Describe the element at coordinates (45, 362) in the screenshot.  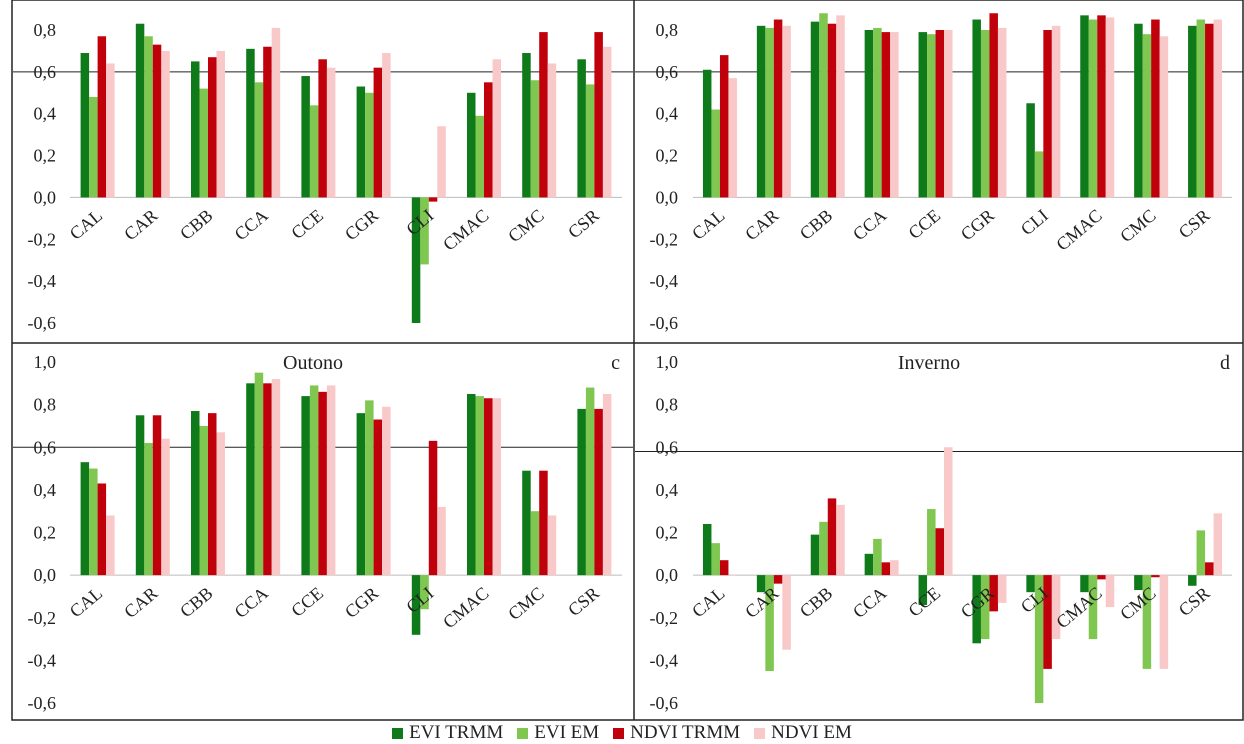
I see `y-tick-label: 1,0` at that location.